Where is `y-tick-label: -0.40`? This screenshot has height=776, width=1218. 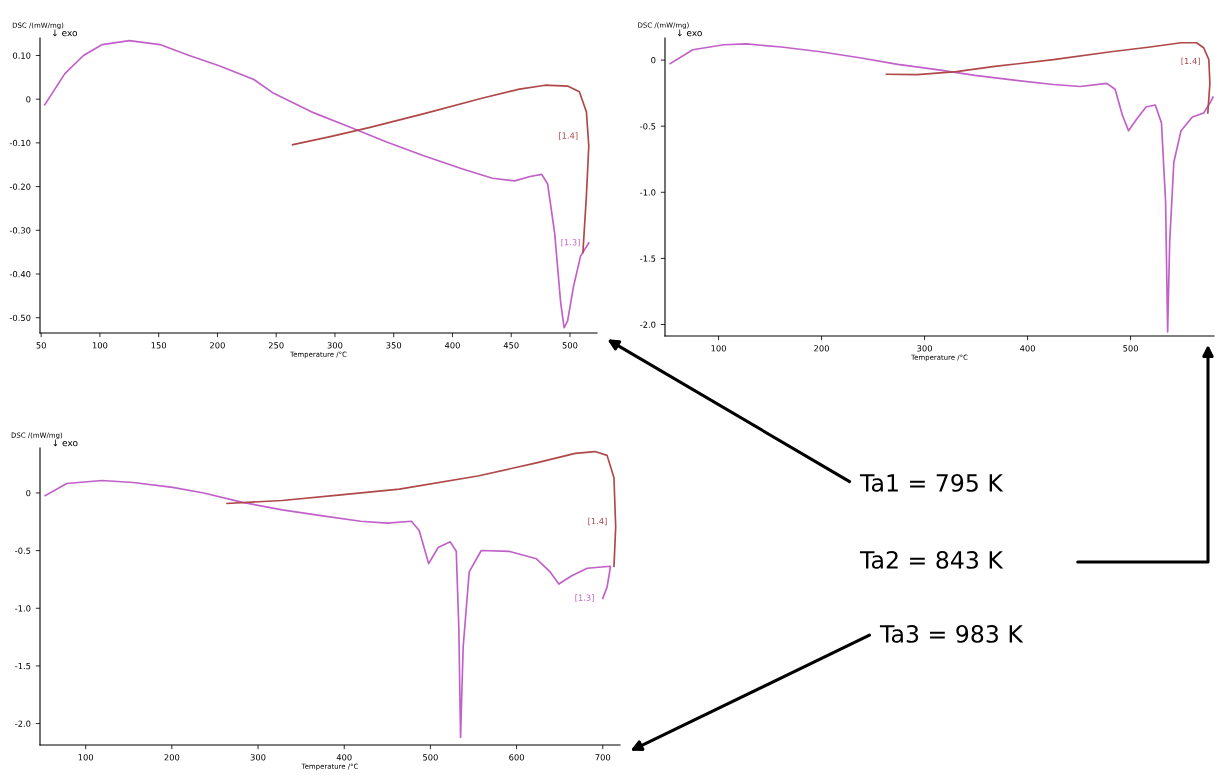 y-tick-label: -0.40 is located at coordinates (20, 274).